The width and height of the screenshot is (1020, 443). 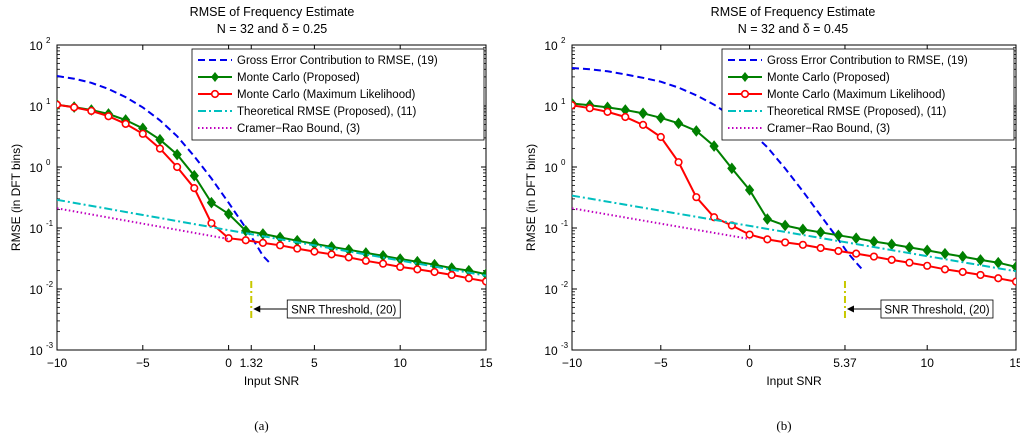 I want to click on y-tick-exponent: 1, so click(x=563, y=101).